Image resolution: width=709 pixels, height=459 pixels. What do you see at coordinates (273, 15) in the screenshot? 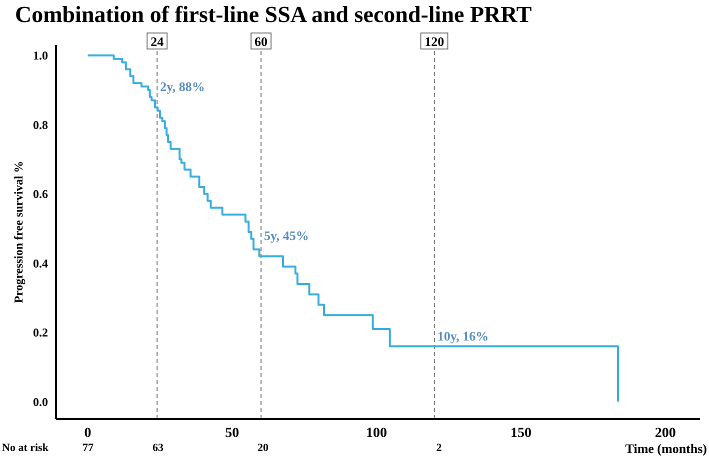
I see `chart-title: Combination of first-line SSA and second-line PRRT` at bounding box center [273, 15].